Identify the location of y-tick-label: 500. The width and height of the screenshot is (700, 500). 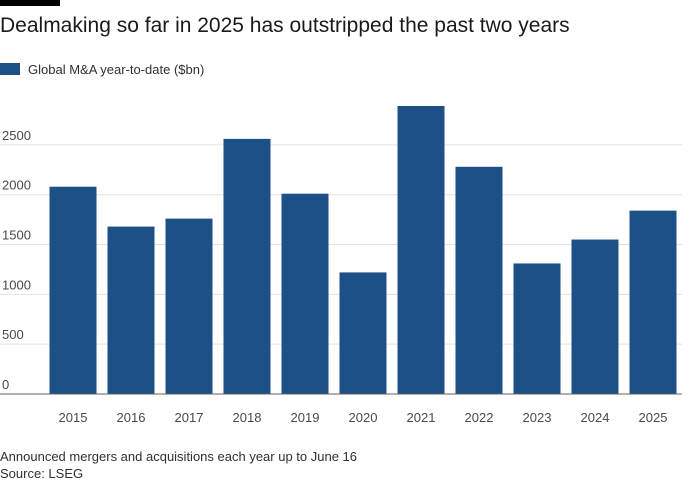
(13, 334).